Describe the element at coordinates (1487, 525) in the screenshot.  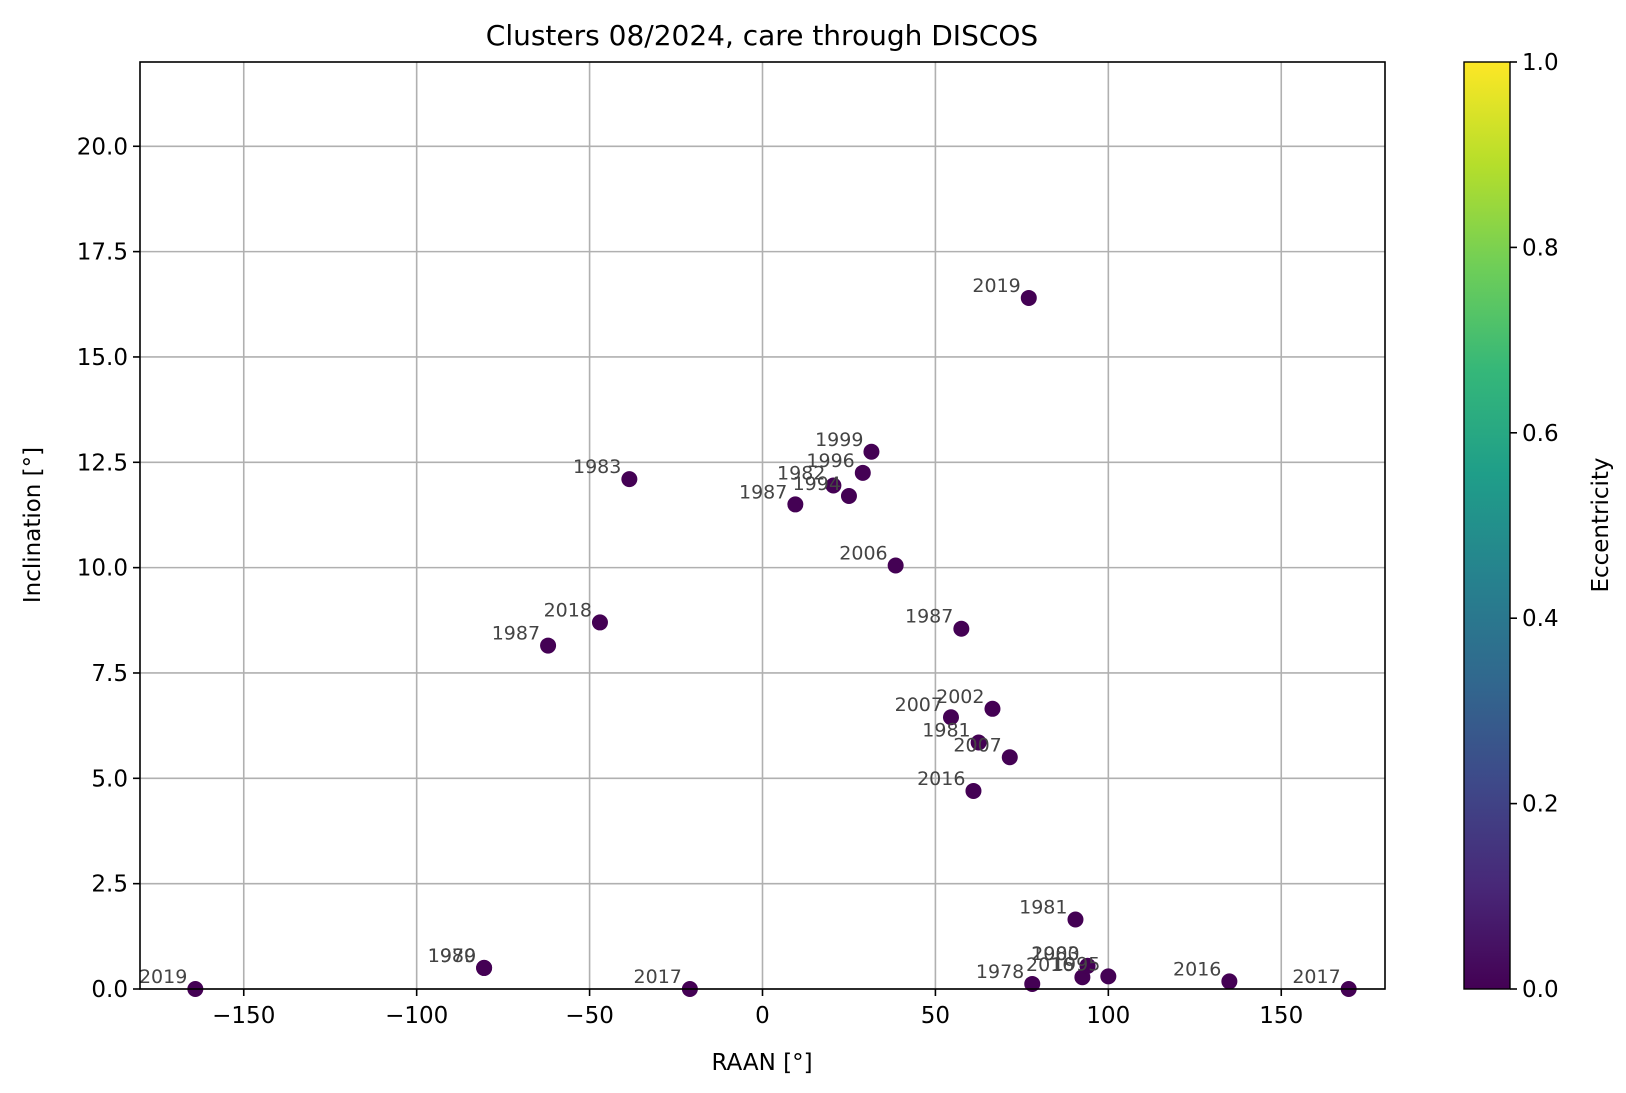
I see `colorbar` at that location.